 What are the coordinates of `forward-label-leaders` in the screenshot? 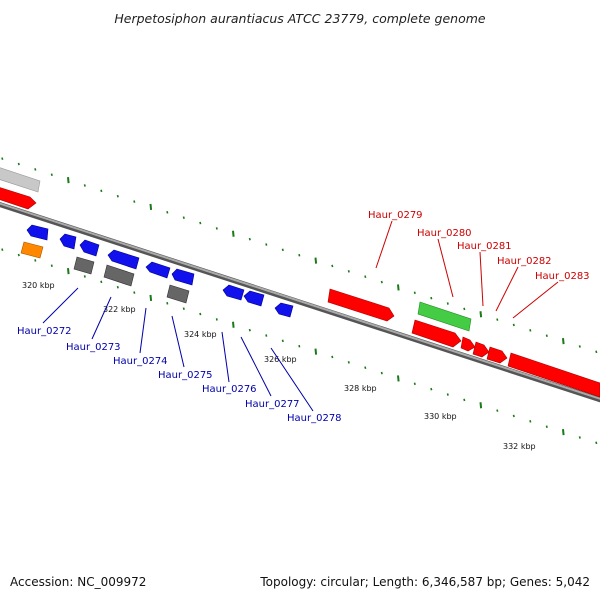 It's located at (467, 269).